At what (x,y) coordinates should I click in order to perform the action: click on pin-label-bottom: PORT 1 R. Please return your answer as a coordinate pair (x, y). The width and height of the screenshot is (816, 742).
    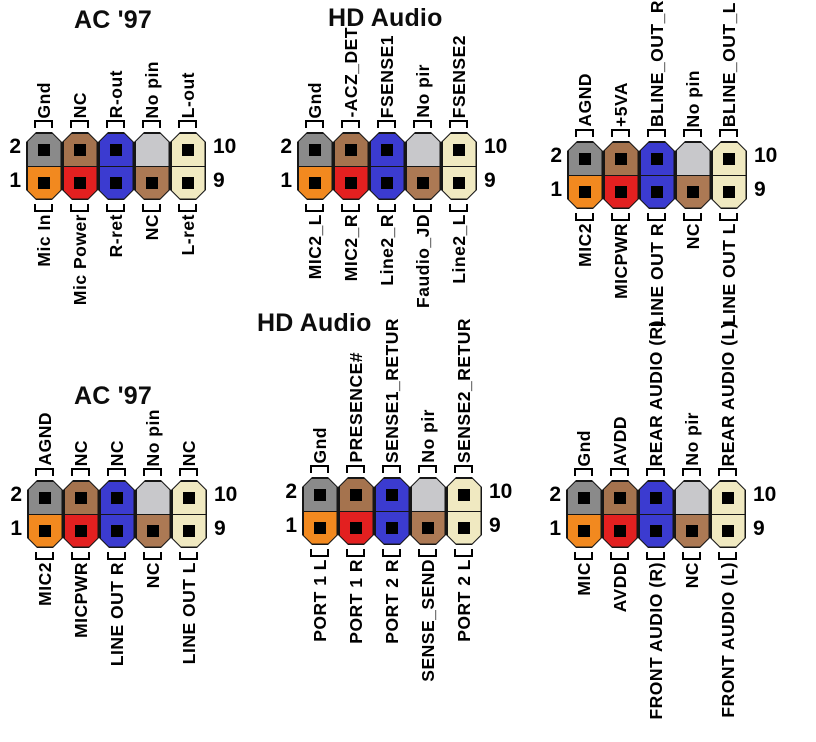
    Looking at the image, I should click on (356, 601).